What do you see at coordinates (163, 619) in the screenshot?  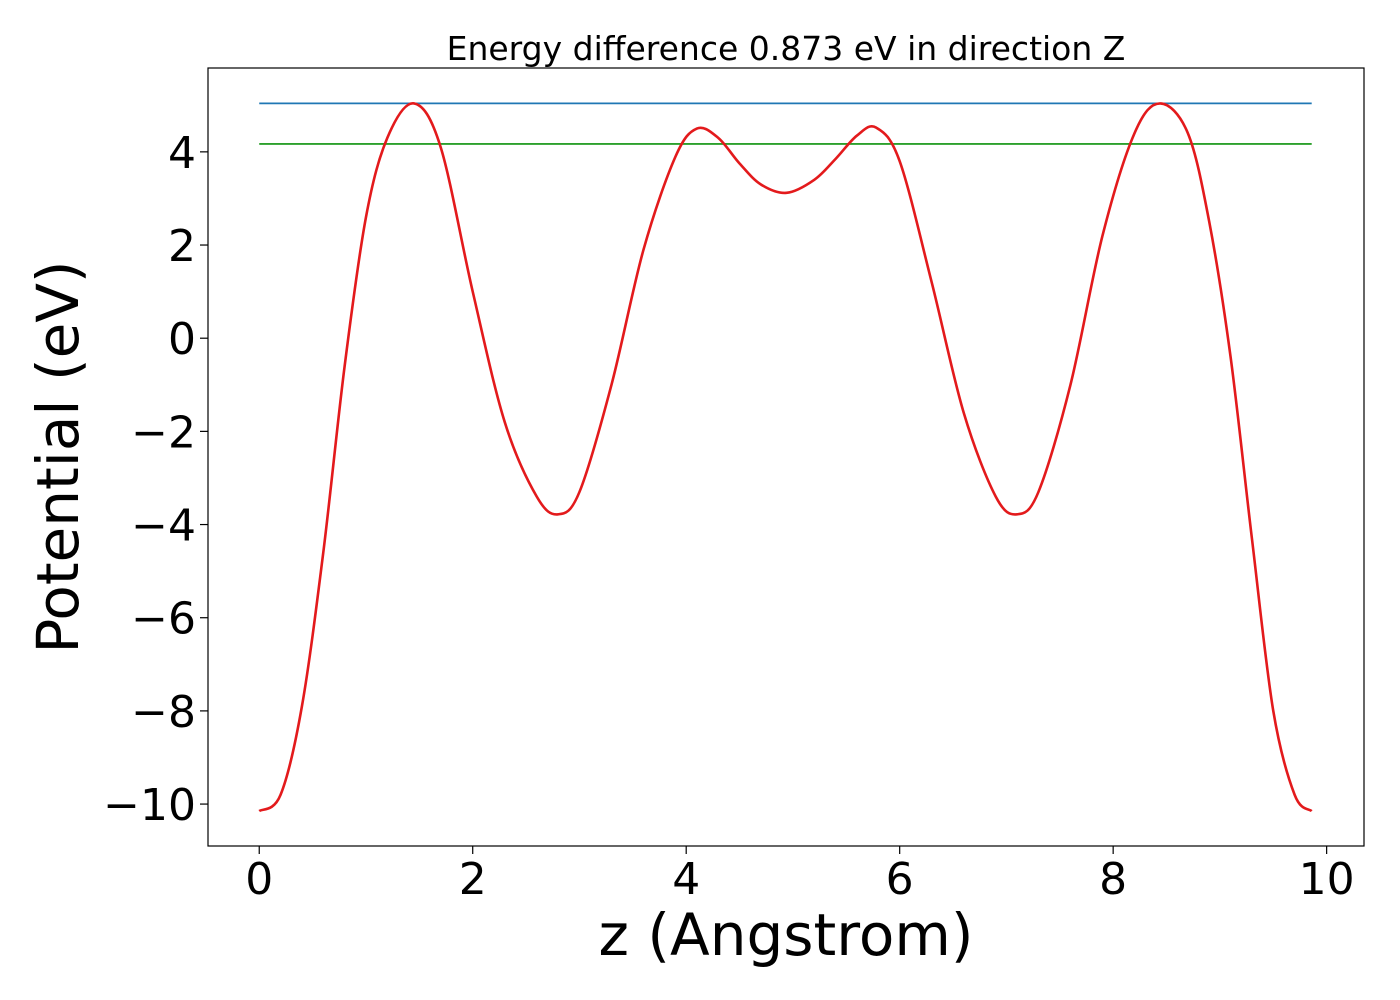 I see `y-tick-label: −6` at bounding box center [163, 619].